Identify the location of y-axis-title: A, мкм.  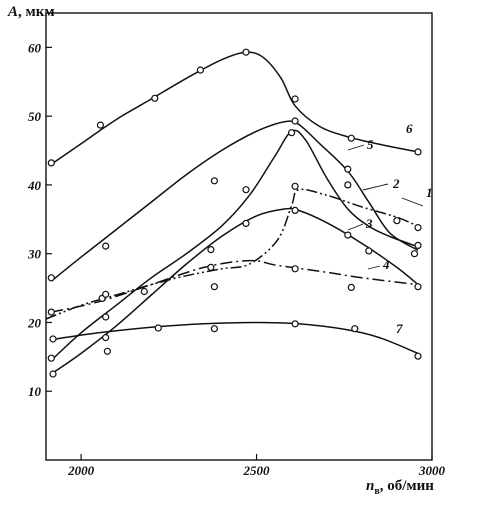
(31, 12).